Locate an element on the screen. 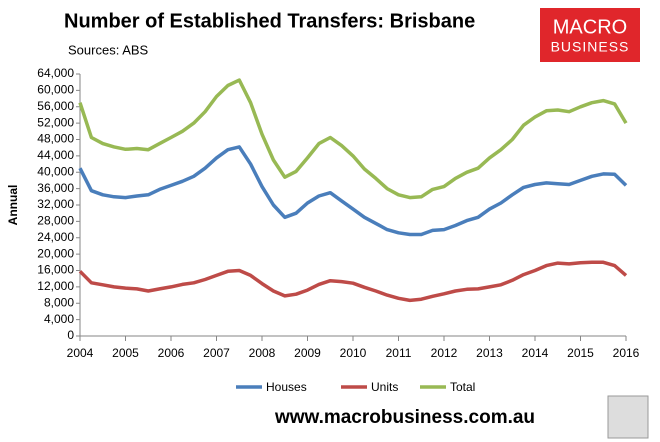 The image size is (660, 442). x-tick-label: 2009 is located at coordinates (307, 353).